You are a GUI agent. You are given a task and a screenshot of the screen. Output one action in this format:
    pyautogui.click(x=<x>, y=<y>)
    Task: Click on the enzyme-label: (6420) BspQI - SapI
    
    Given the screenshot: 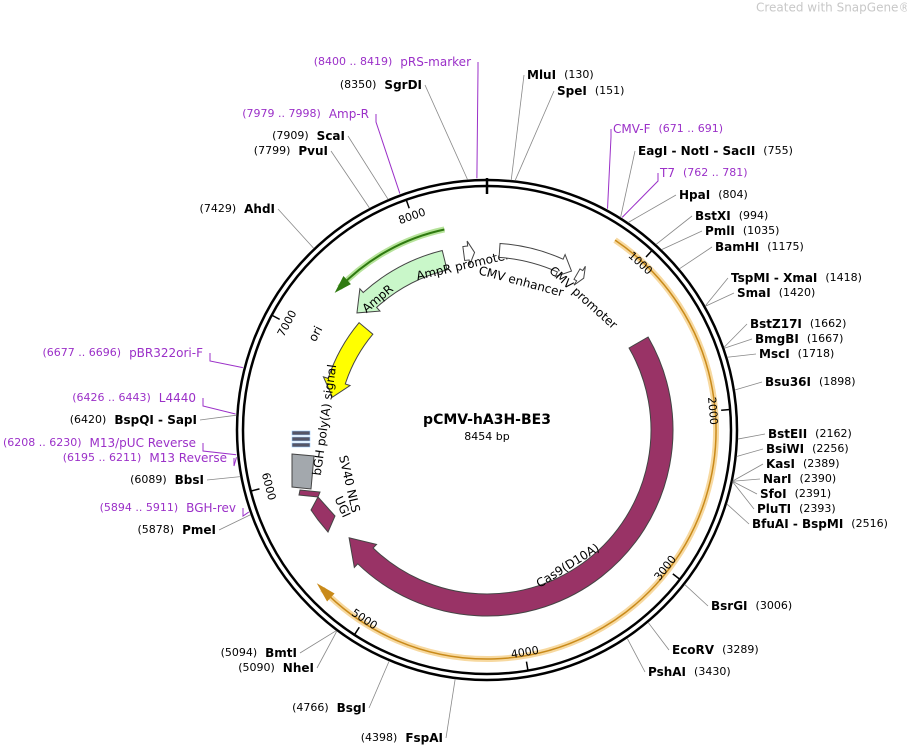 What is the action you would take?
    pyautogui.click(x=133, y=420)
    